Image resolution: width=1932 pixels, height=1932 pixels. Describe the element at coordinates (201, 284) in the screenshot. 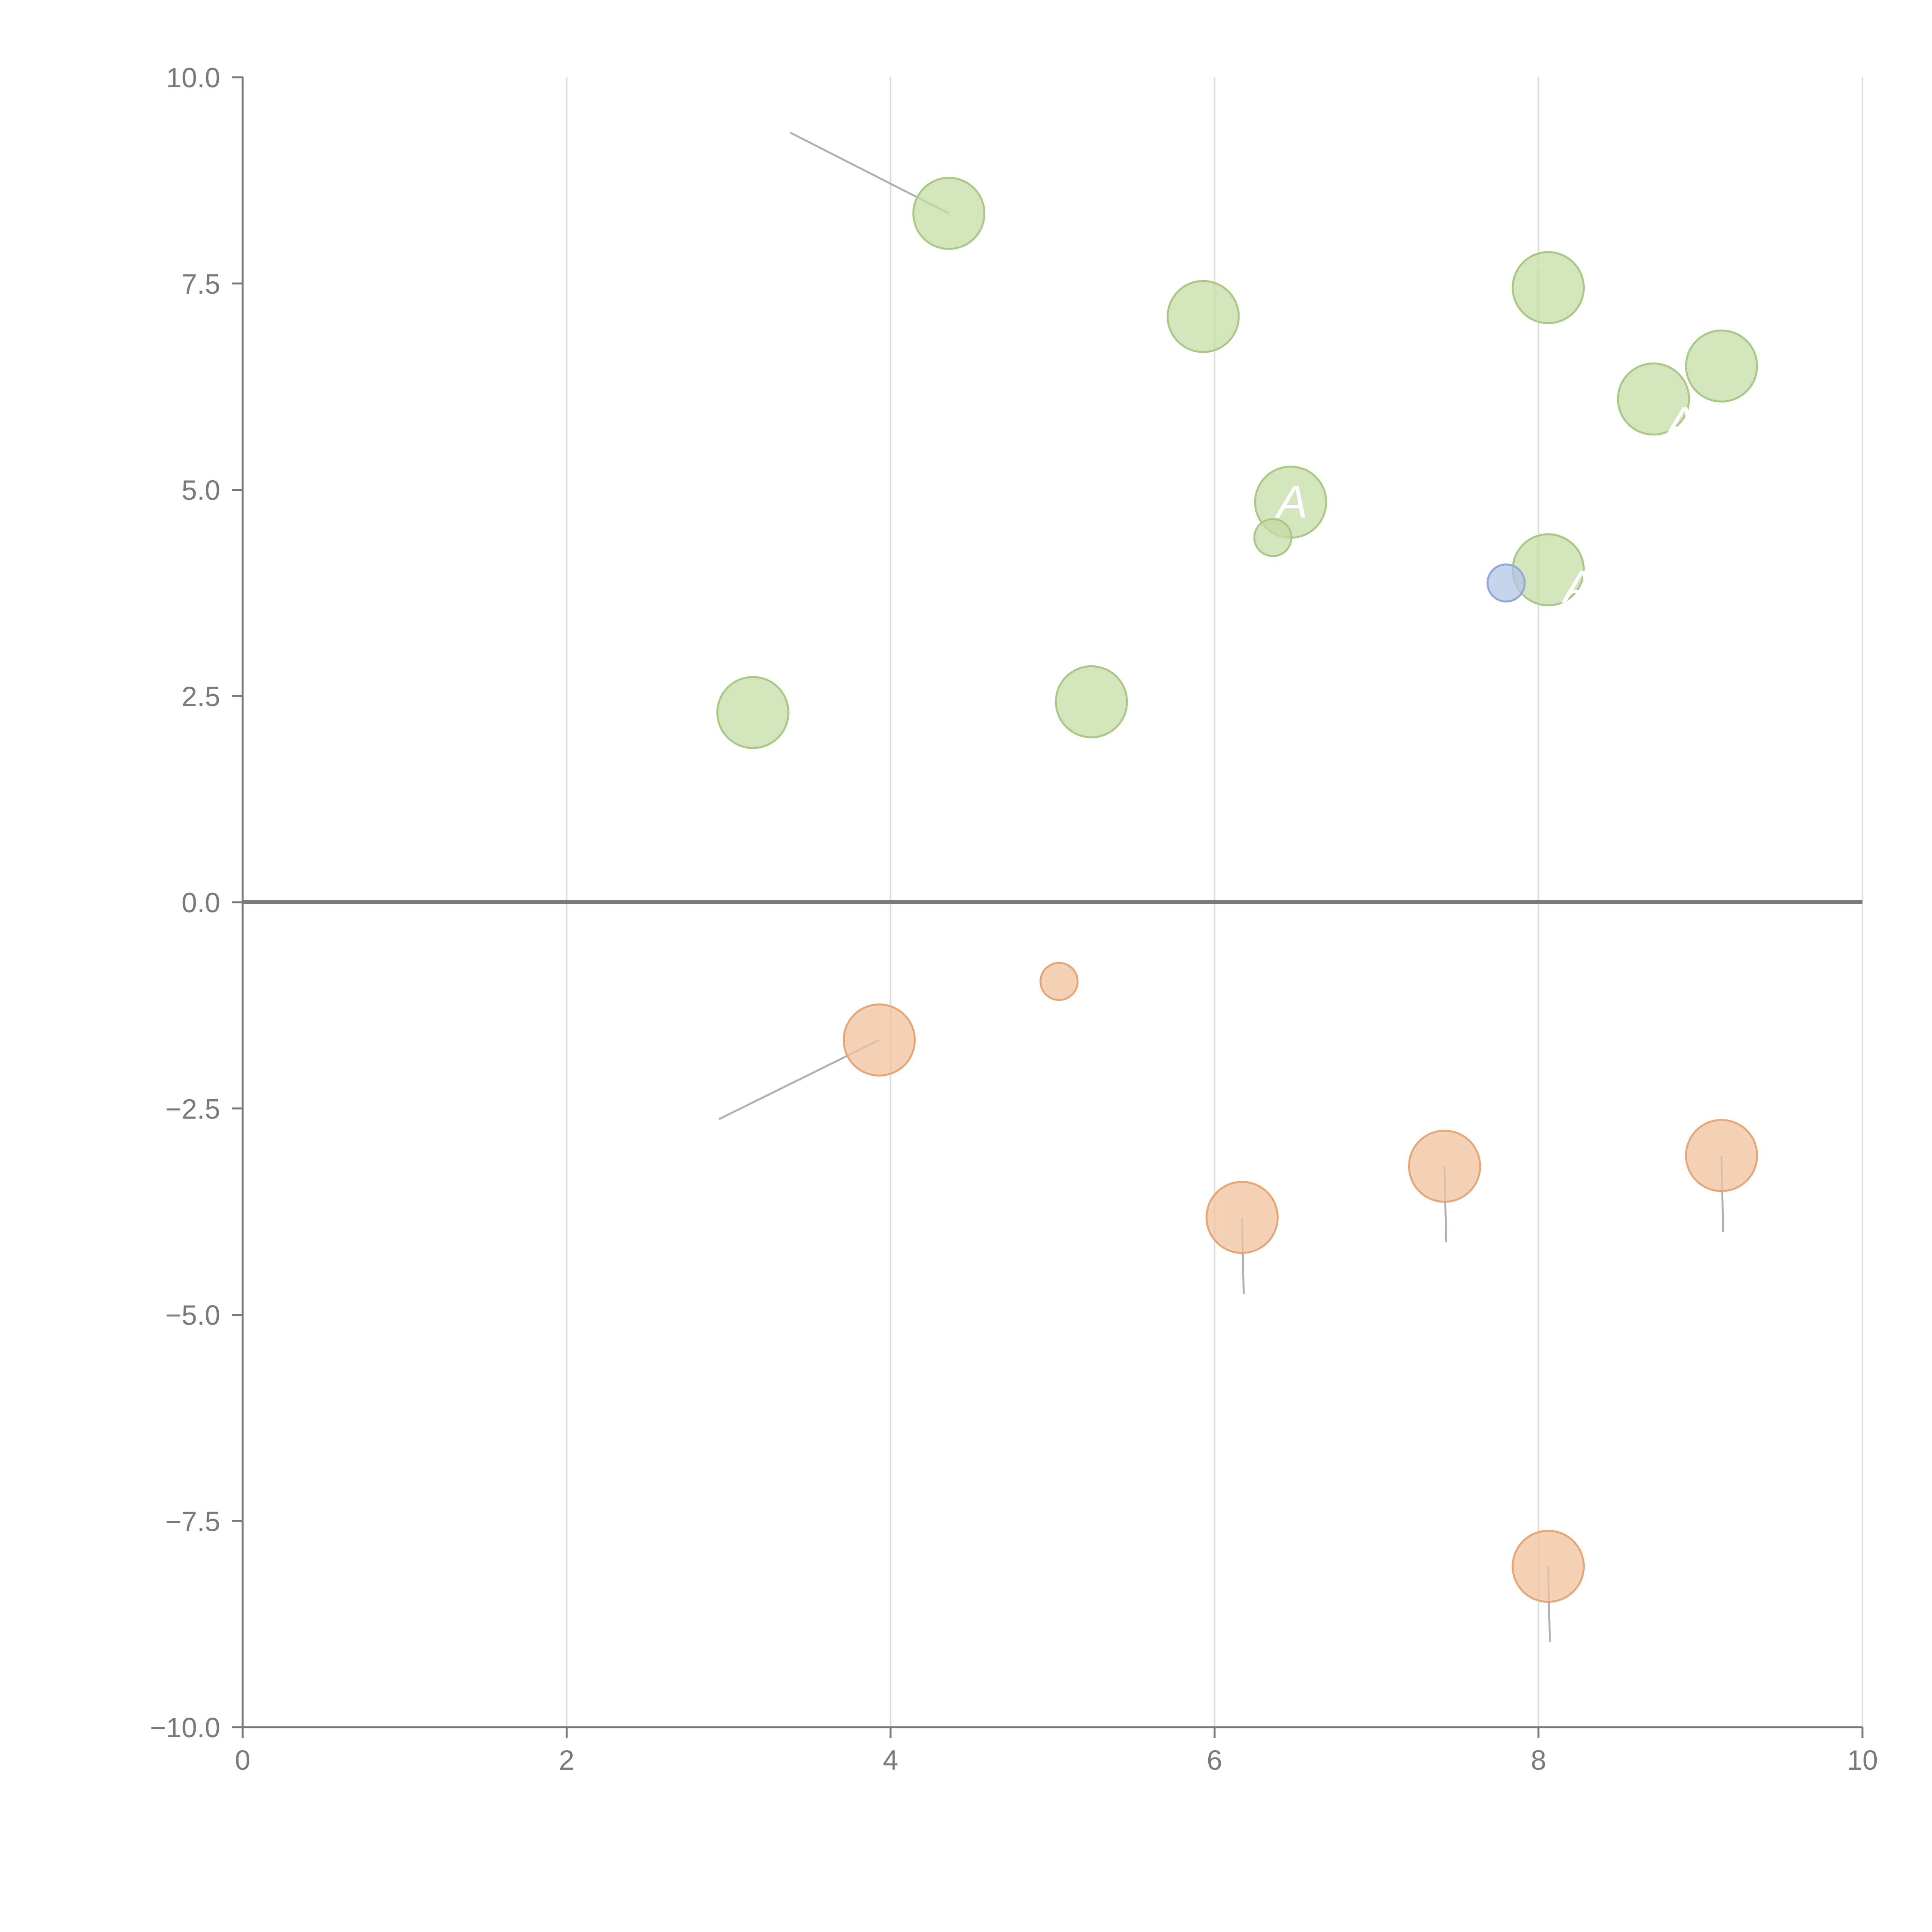

I see `y-tick-label-1: 7.5` at that location.